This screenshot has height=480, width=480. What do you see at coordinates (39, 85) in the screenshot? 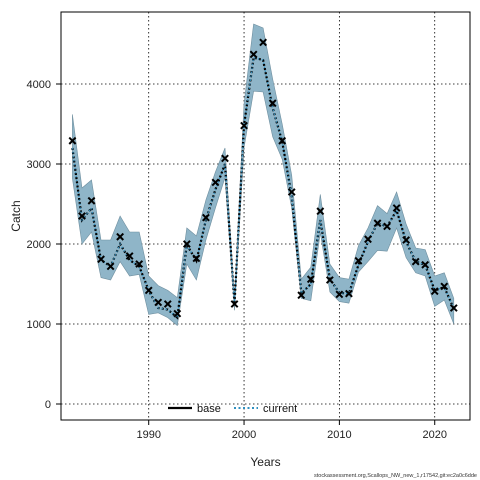
I see `y-tick-label: 4000` at bounding box center [39, 85].